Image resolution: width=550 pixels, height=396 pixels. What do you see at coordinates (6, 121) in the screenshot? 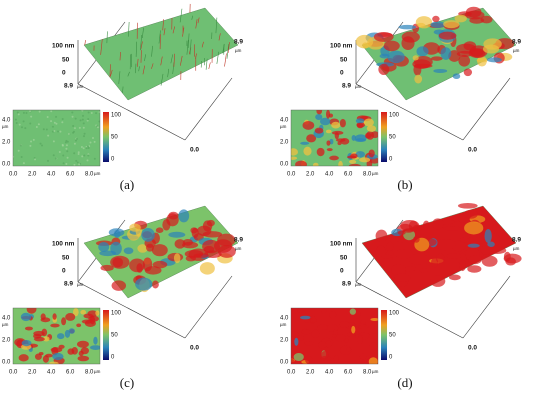
I see `y-tick-label: 4.0` at bounding box center [6, 121].